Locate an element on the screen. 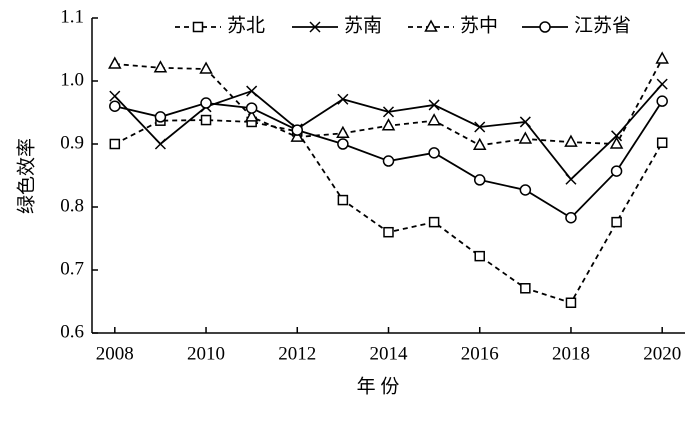 This screenshot has height=425, width=700. x-tick-label: 2008 is located at coordinates (115, 353).